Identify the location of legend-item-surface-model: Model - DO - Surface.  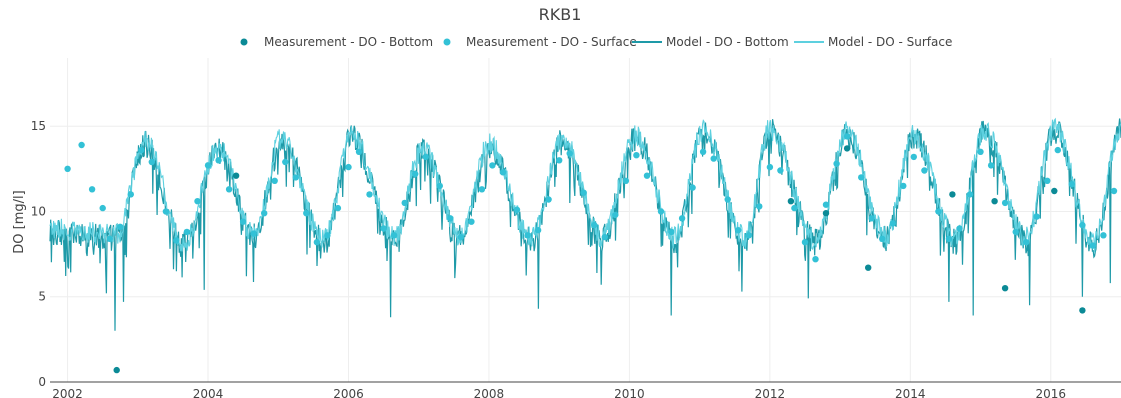
(873, 42).